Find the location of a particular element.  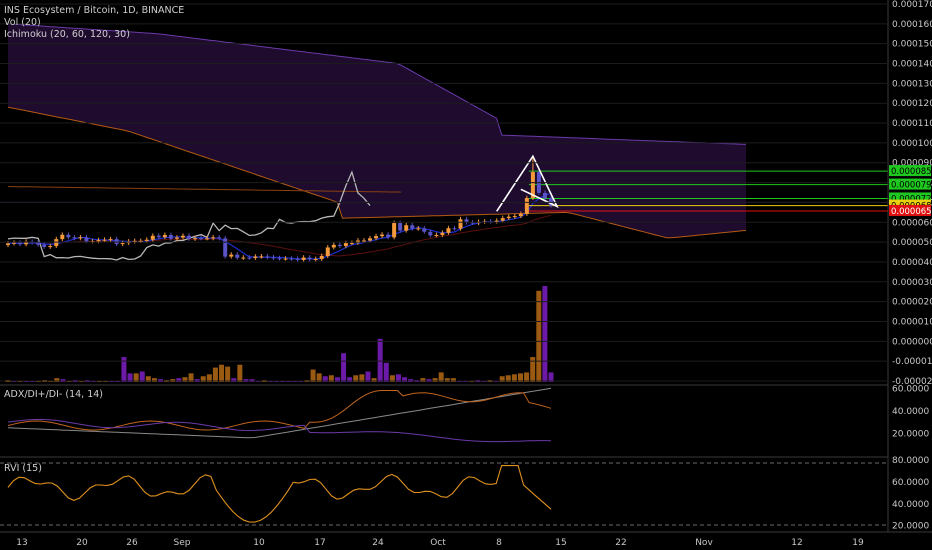

volume-legend: Vol (20) is located at coordinates (22, 22).